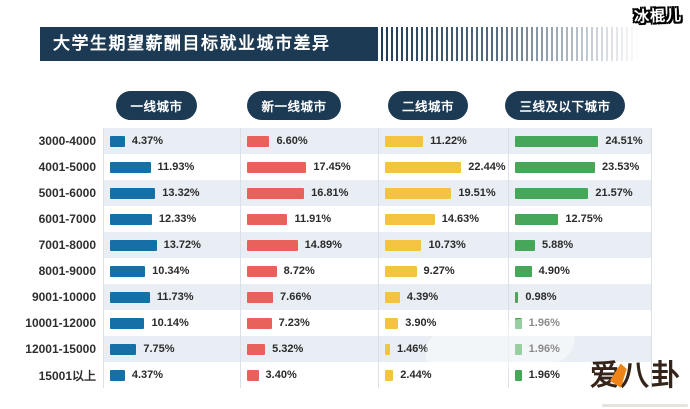 Image resolution: width=690 pixels, height=409 pixels. Describe the element at coordinates (443, 193) in the screenshot. I see `bar-cell: 19.51%` at that location.